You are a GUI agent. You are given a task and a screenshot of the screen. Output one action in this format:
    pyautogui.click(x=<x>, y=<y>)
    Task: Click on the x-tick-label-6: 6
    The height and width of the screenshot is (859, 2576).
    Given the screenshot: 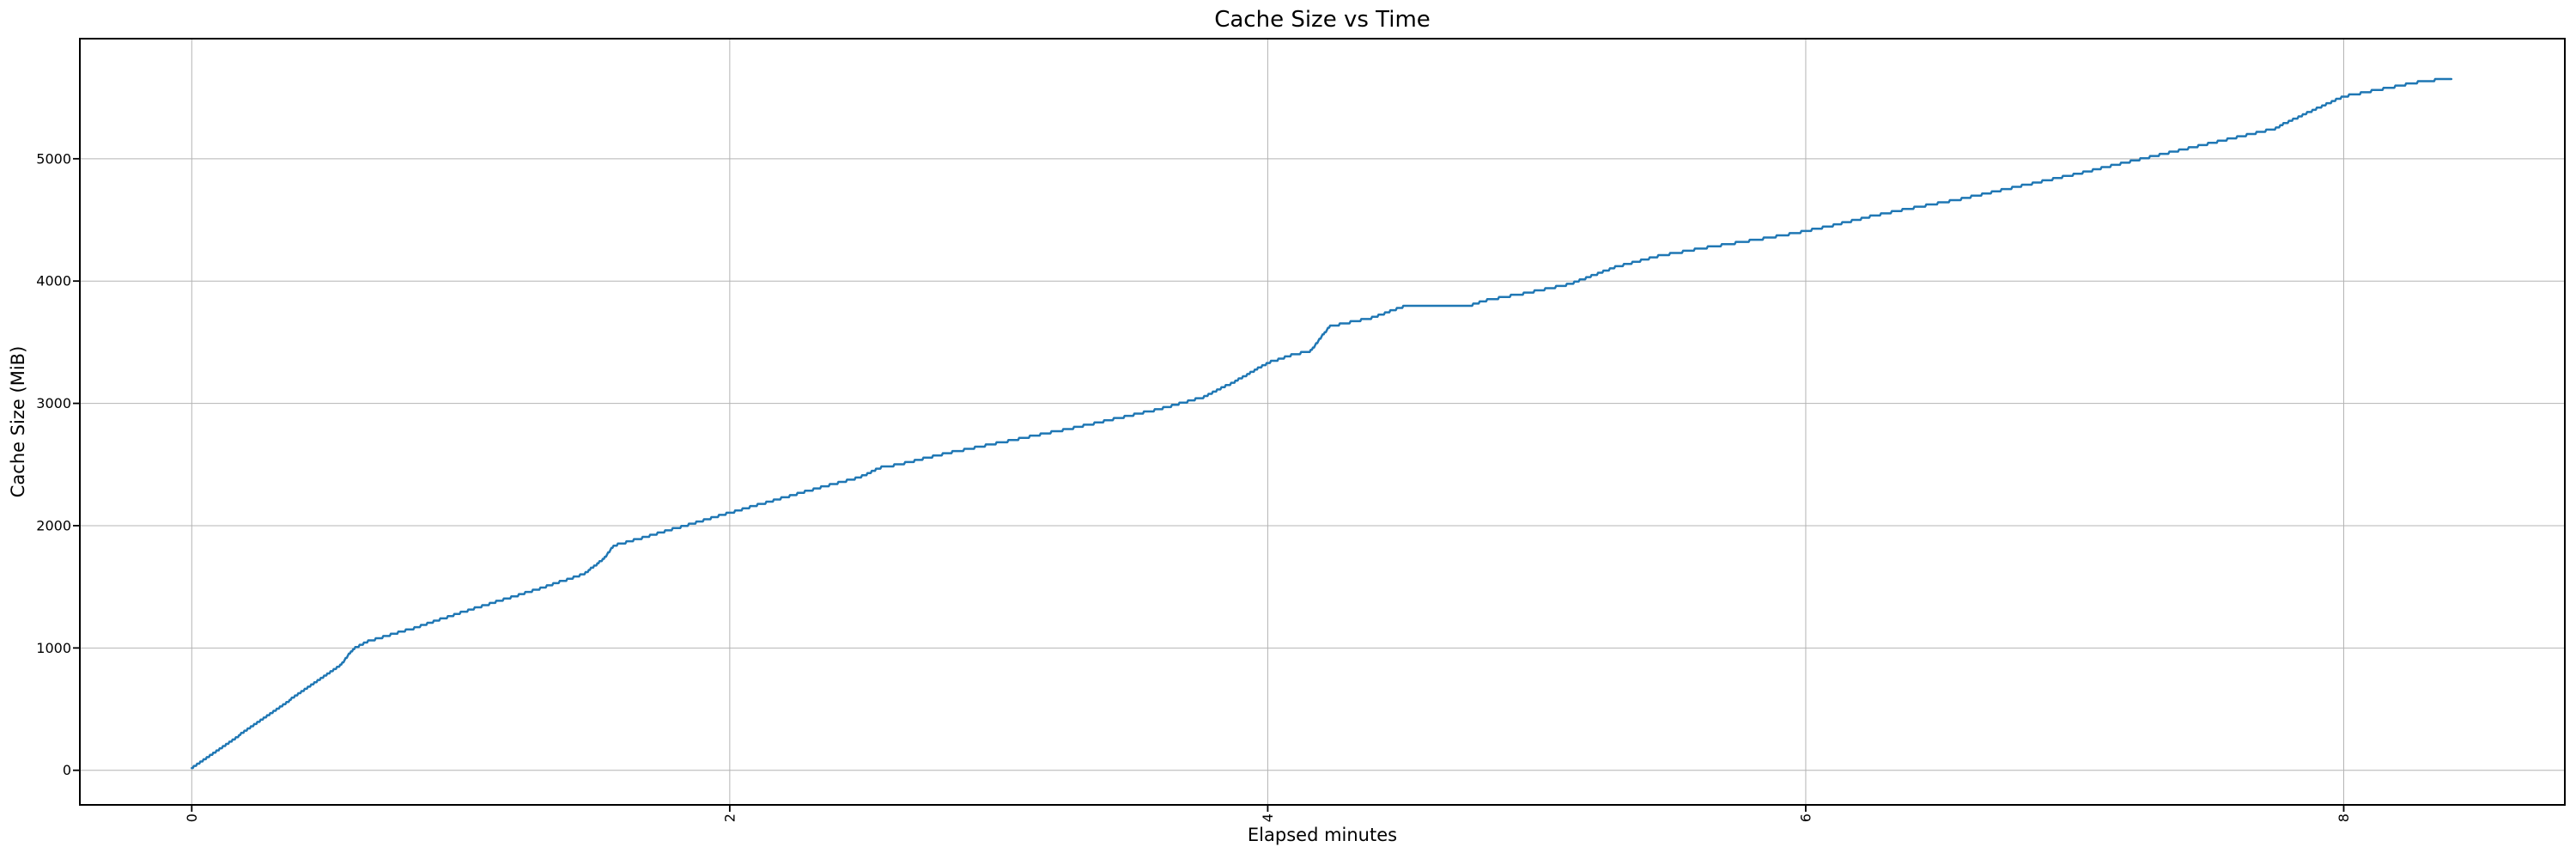 What is the action you would take?
    pyautogui.click(x=1806, y=817)
    